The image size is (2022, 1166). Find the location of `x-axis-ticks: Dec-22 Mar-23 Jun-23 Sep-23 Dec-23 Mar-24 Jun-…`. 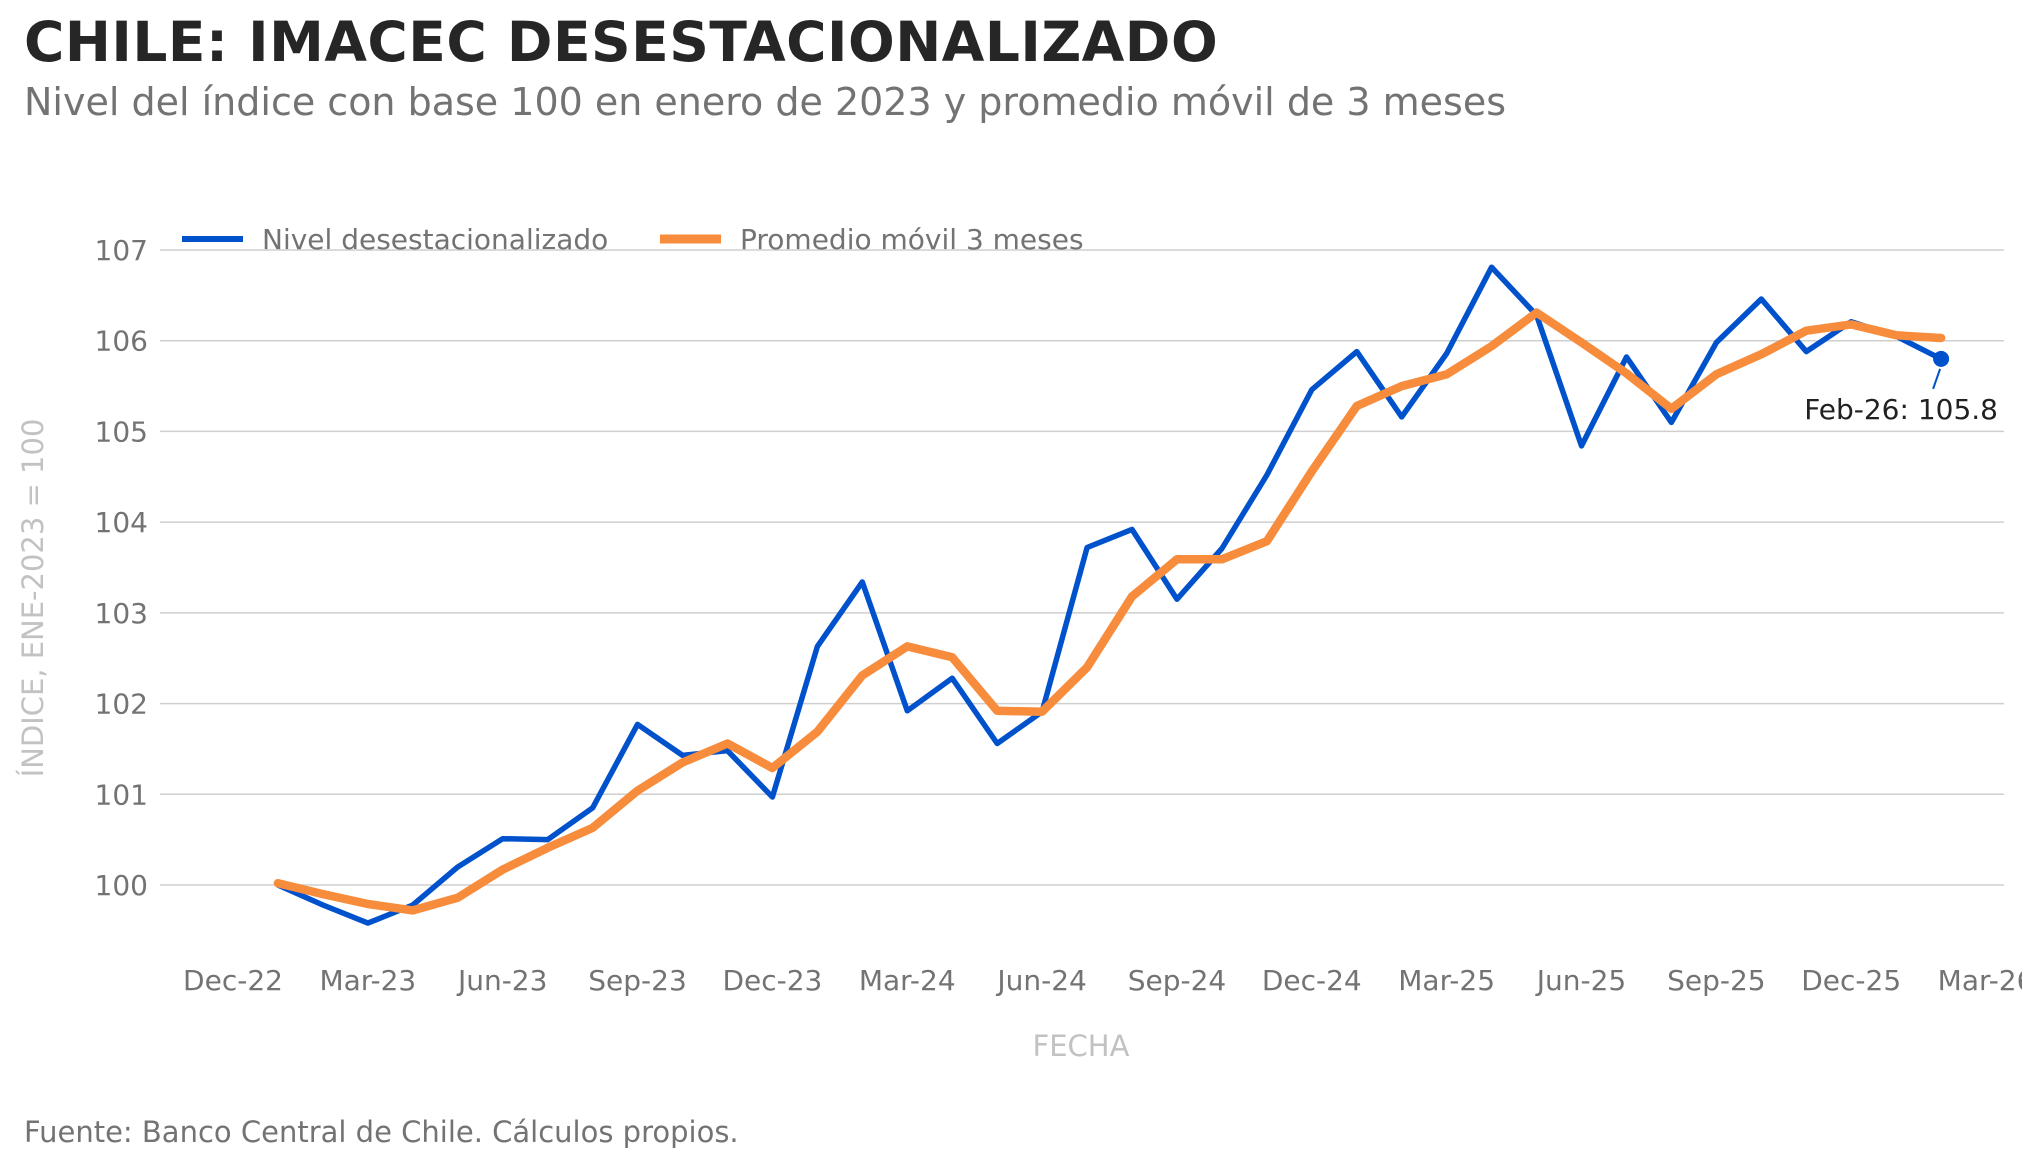

x-axis-ticks: Dec-22 Mar-23 Jun-23 Sep-23 Dec-23 Mar-24 Jun-… is located at coordinates (1102, 980).